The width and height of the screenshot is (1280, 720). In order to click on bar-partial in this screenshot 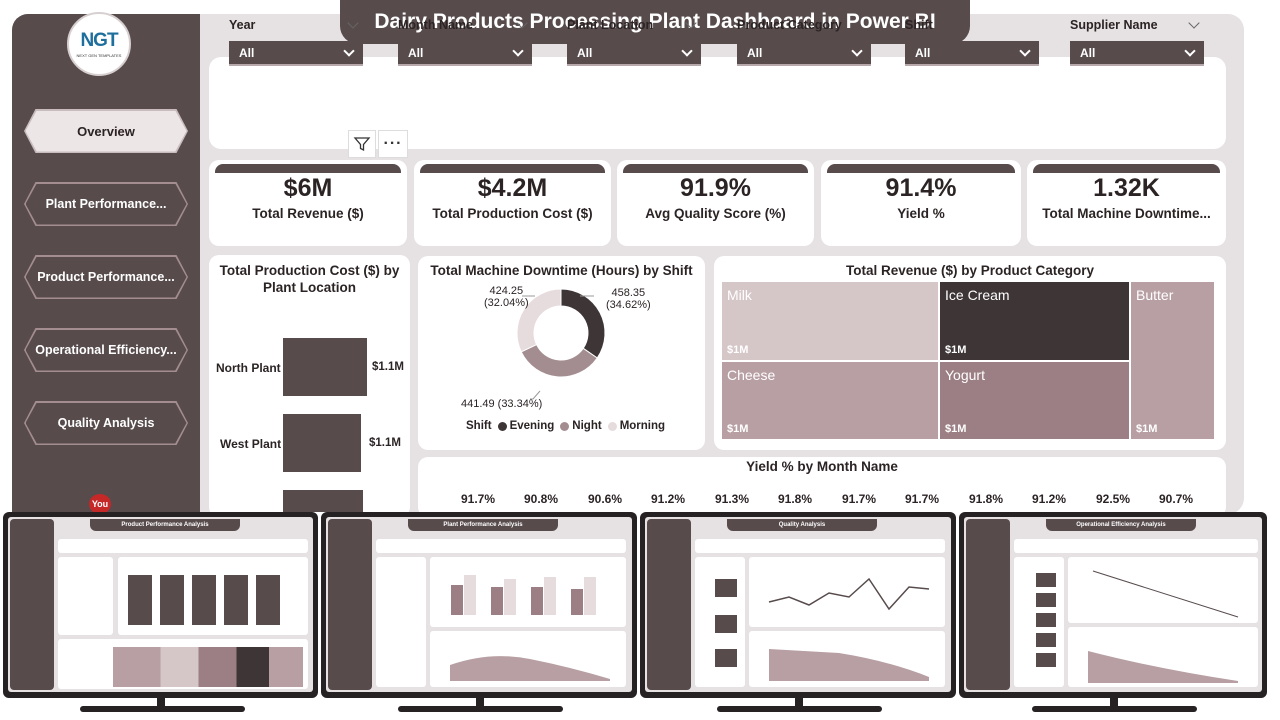, I will do `click(323, 501)`.